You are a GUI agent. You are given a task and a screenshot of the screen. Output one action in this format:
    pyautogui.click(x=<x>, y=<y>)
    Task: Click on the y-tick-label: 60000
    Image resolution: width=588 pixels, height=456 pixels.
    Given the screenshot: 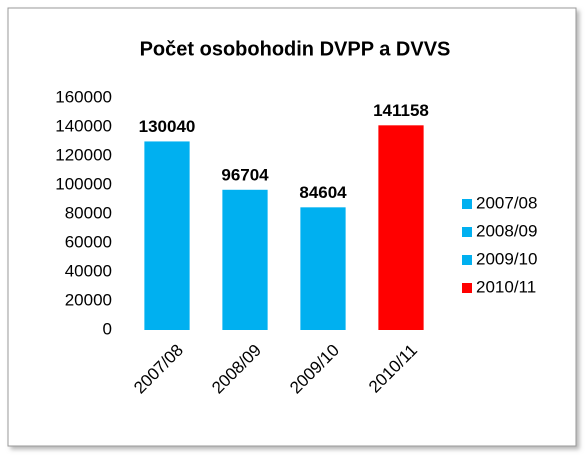 What is the action you would take?
    pyautogui.click(x=88, y=241)
    